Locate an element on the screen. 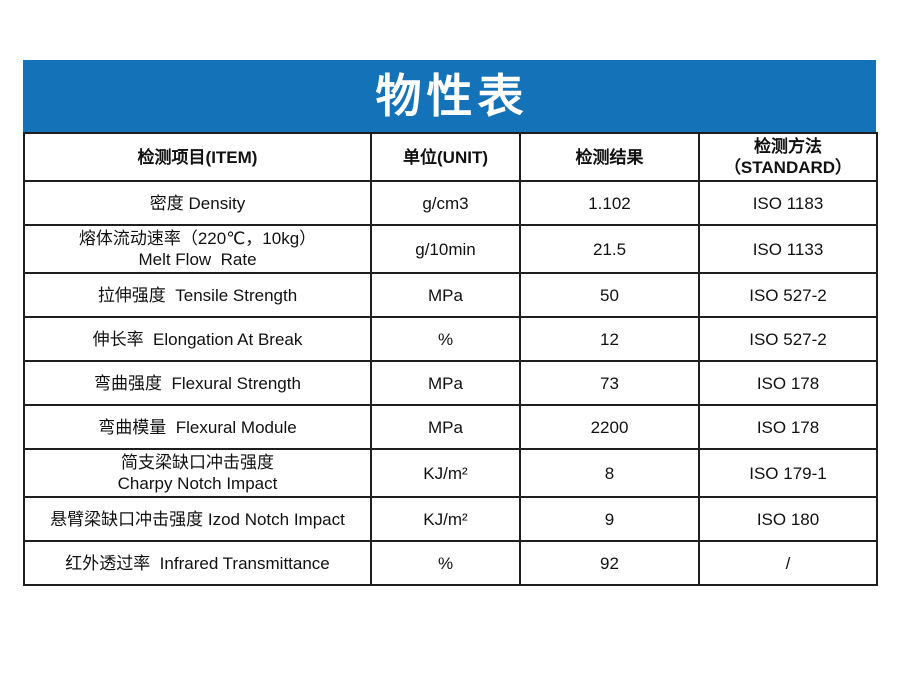 The width and height of the screenshot is (900, 689). item-cell: 红外透过率 Infrared Transmittance is located at coordinates (197, 563).